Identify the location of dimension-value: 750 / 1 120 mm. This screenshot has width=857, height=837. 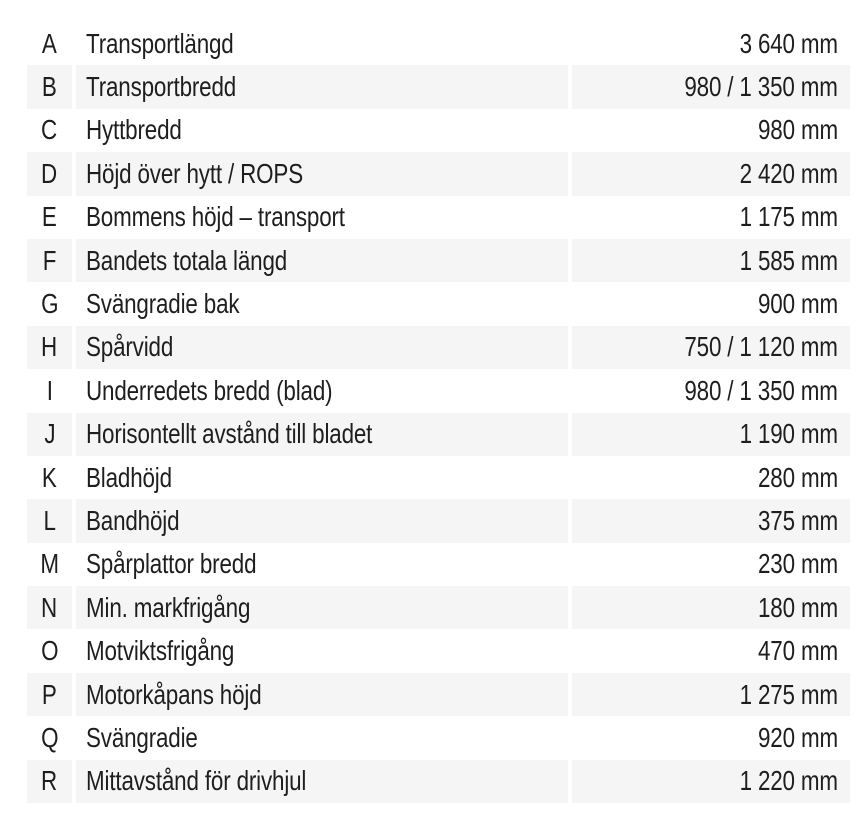
(761, 347).